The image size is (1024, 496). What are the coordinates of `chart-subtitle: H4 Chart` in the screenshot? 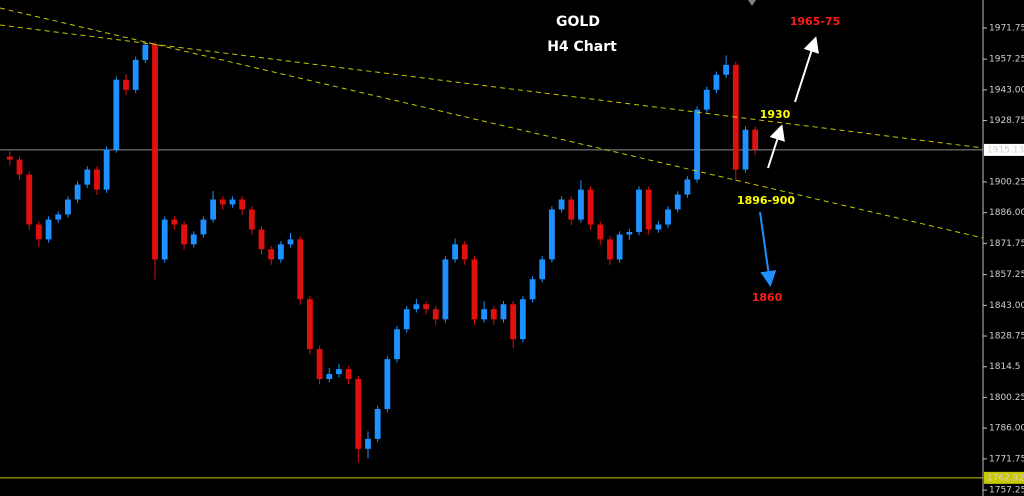 It's located at (582, 47).